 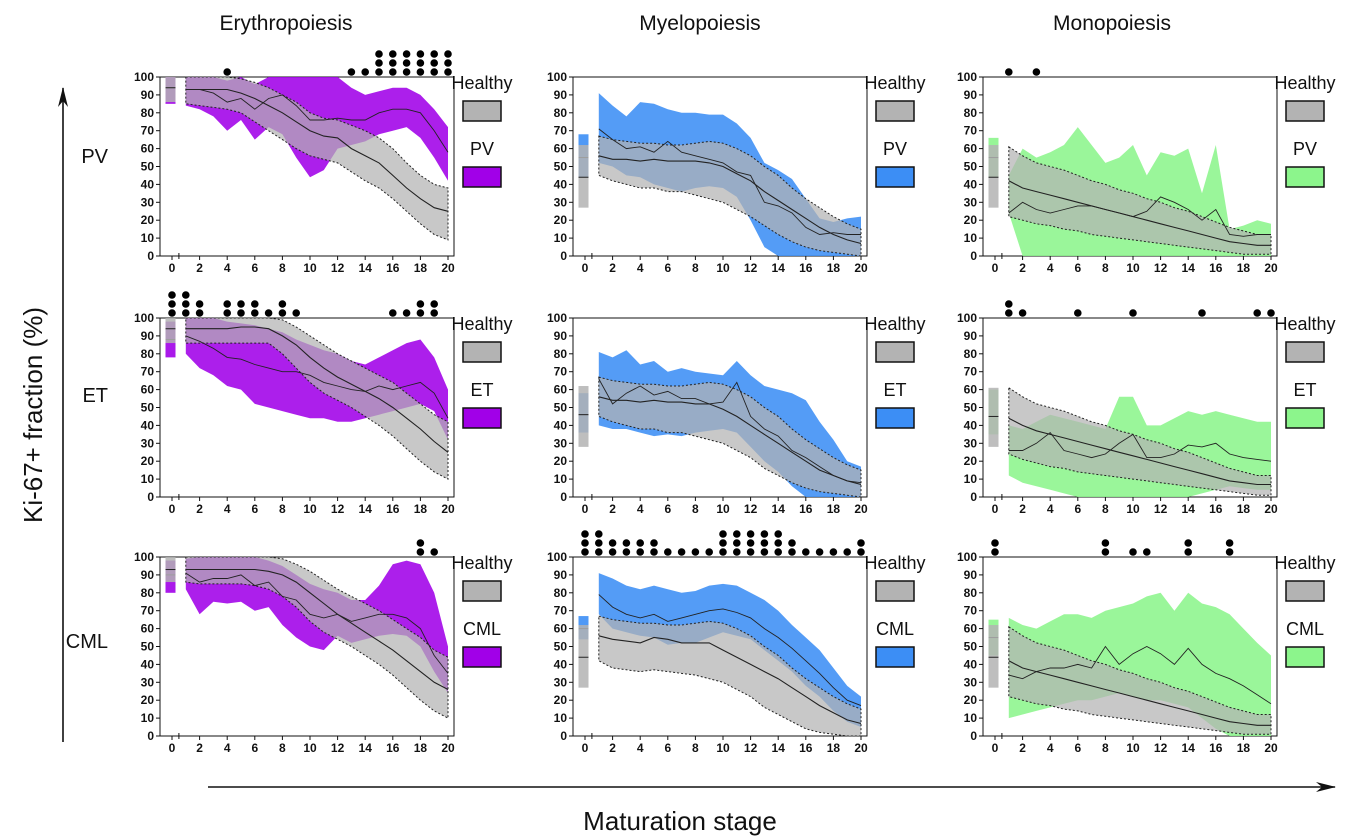 I want to click on row-label-pv: PV, so click(x=94, y=157).